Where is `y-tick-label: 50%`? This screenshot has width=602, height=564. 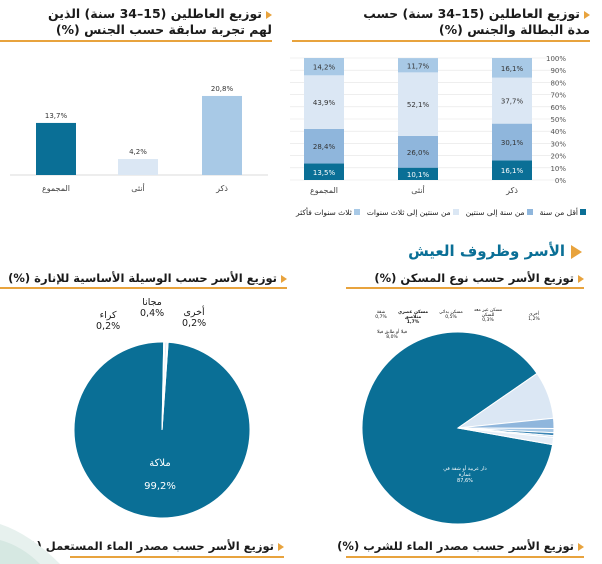 y-tick-label: 50% is located at coordinates (558, 120).